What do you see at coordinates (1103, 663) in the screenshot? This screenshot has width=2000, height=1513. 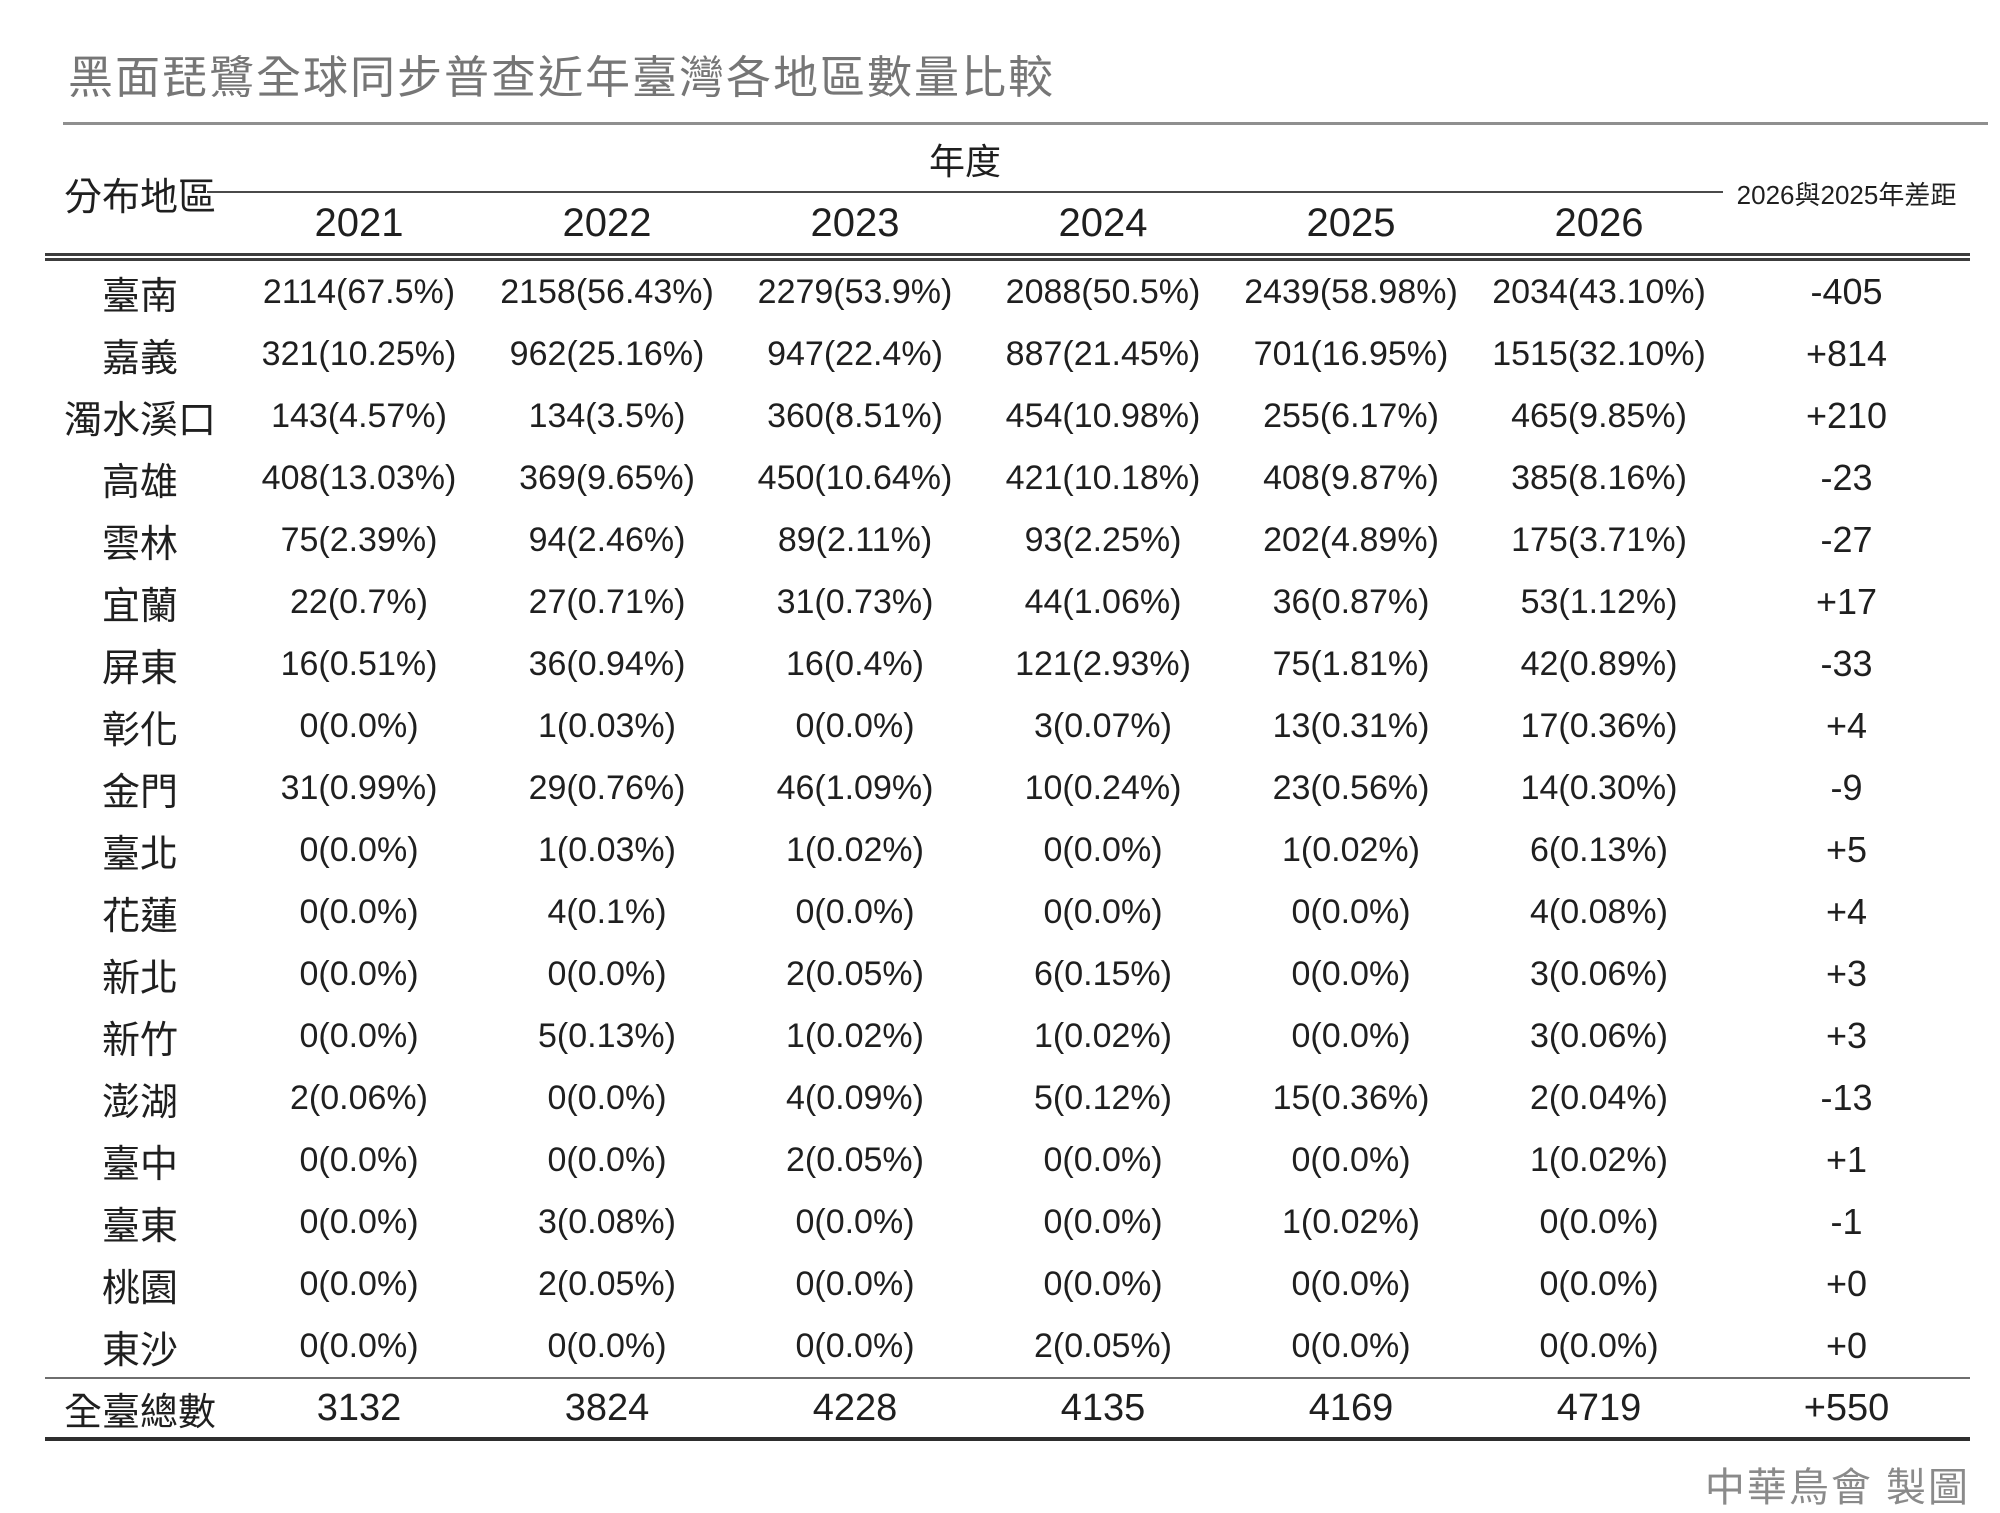 I see `value-cell: 121(2.93%)` at bounding box center [1103, 663].